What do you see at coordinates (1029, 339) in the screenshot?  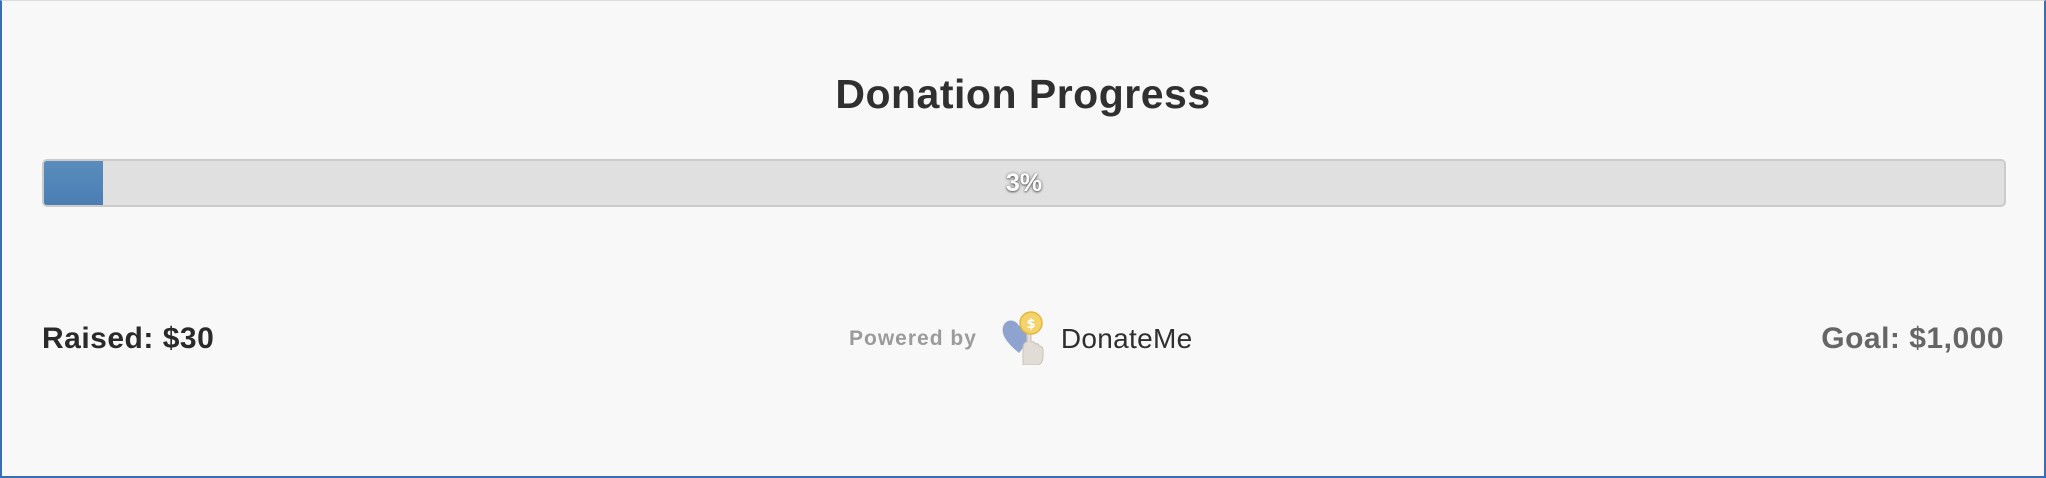 I see `heart-hand-coin-icon: $` at bounding box center [1029, 339].